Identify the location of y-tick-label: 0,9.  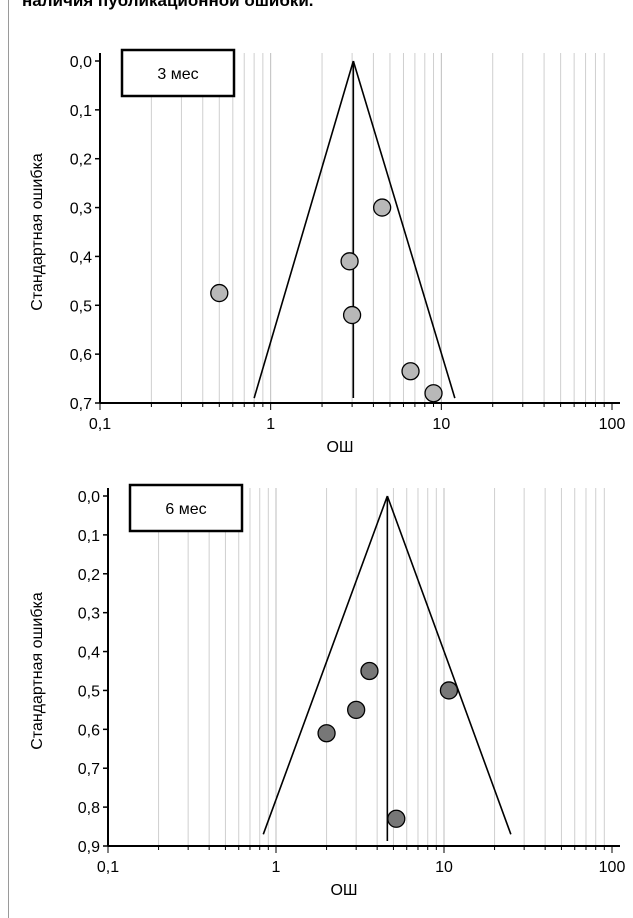
(89, 847).